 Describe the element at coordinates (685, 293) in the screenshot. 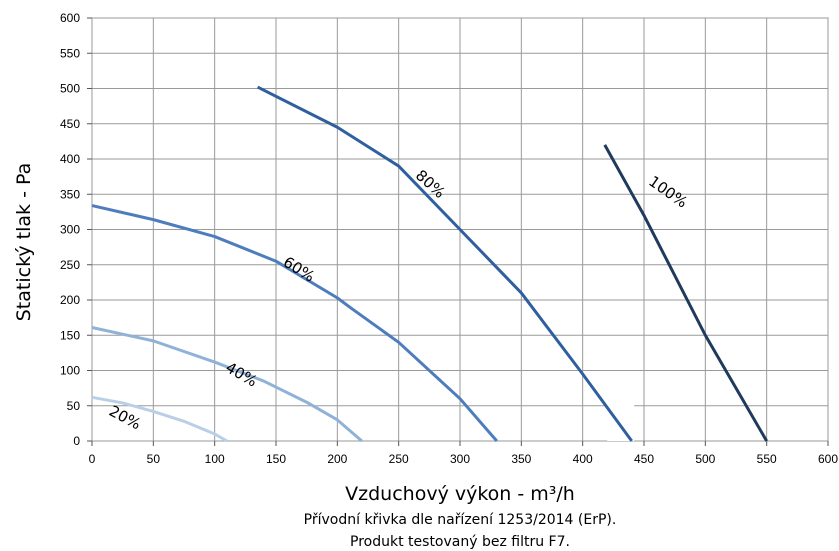

I see `curve-100pct` at that location.